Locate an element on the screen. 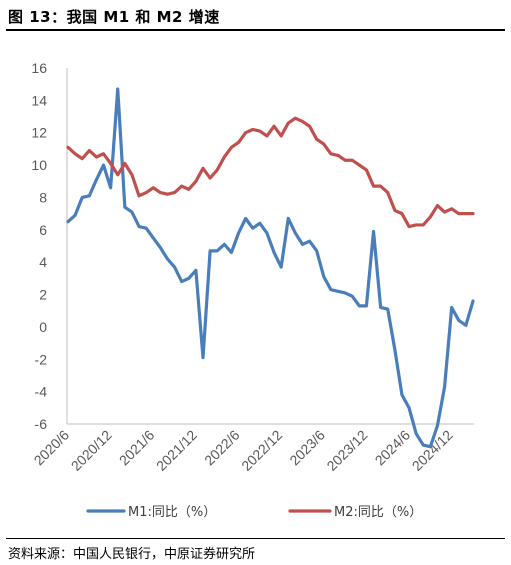 The width and height of the screenshot is (511, 565). y-tick-label: 12 is located at coordinates (39, 133).